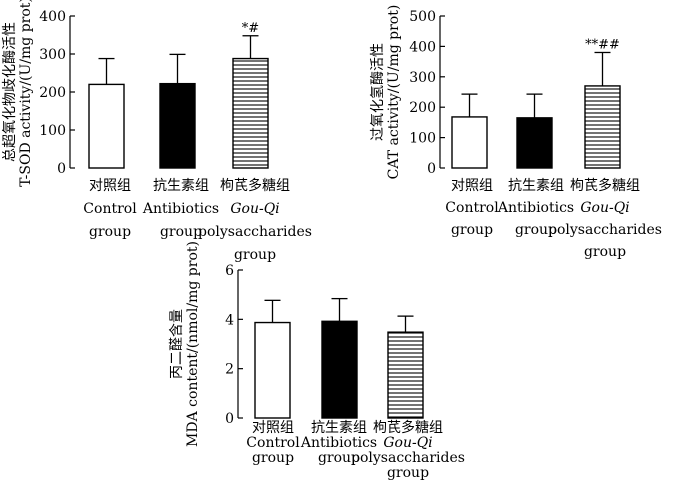  What do you see at coordinates (177, 344) in the screenshot?
I see `y-axis-label-cn: 丙二醛含量` at bounding box center [177, 344].